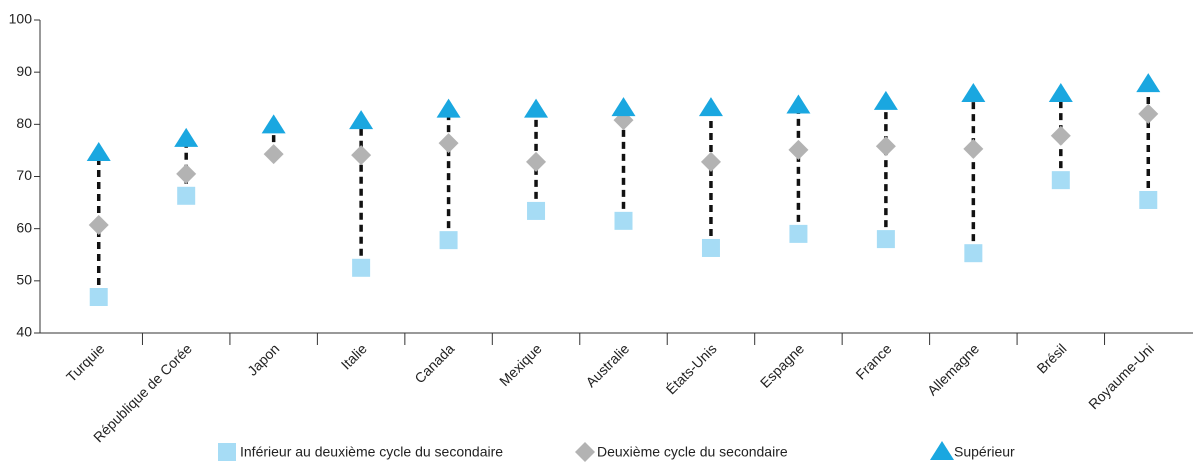  Describe the element at coordinates (953, 369) in the screenshot. I see `x-tick-label: Allemagne` at that location.